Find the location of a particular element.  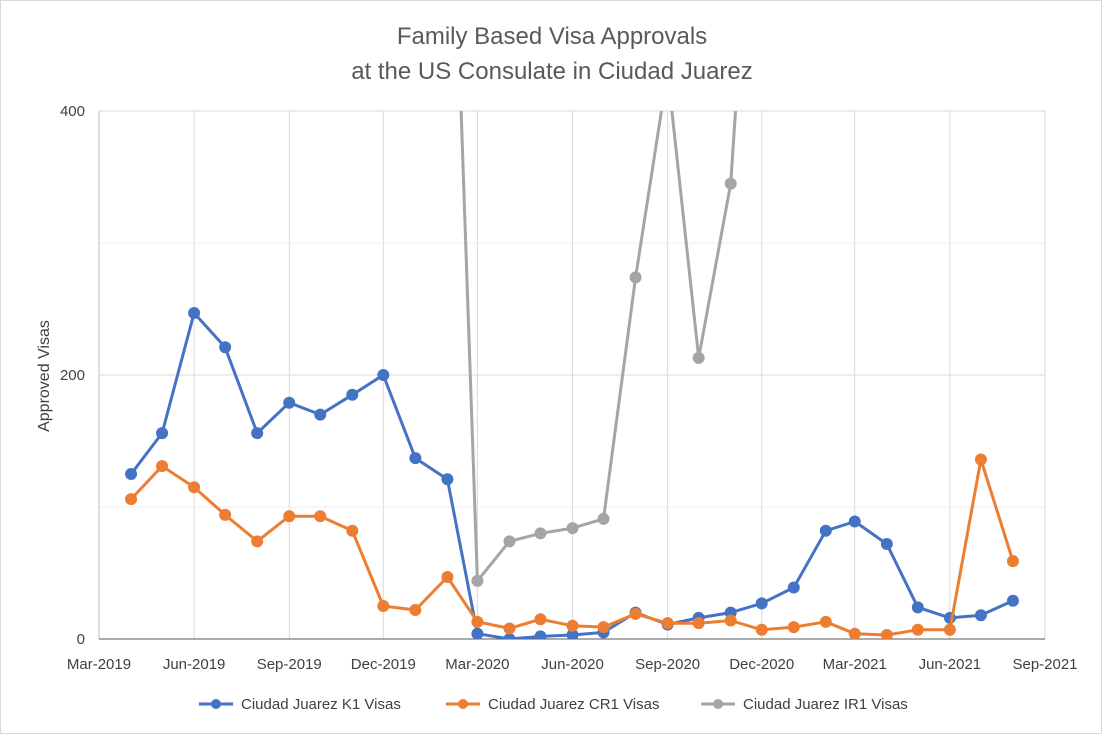

legend-label: Ciudad Juarez CR1 Visas is located at coordinates (573, 704).